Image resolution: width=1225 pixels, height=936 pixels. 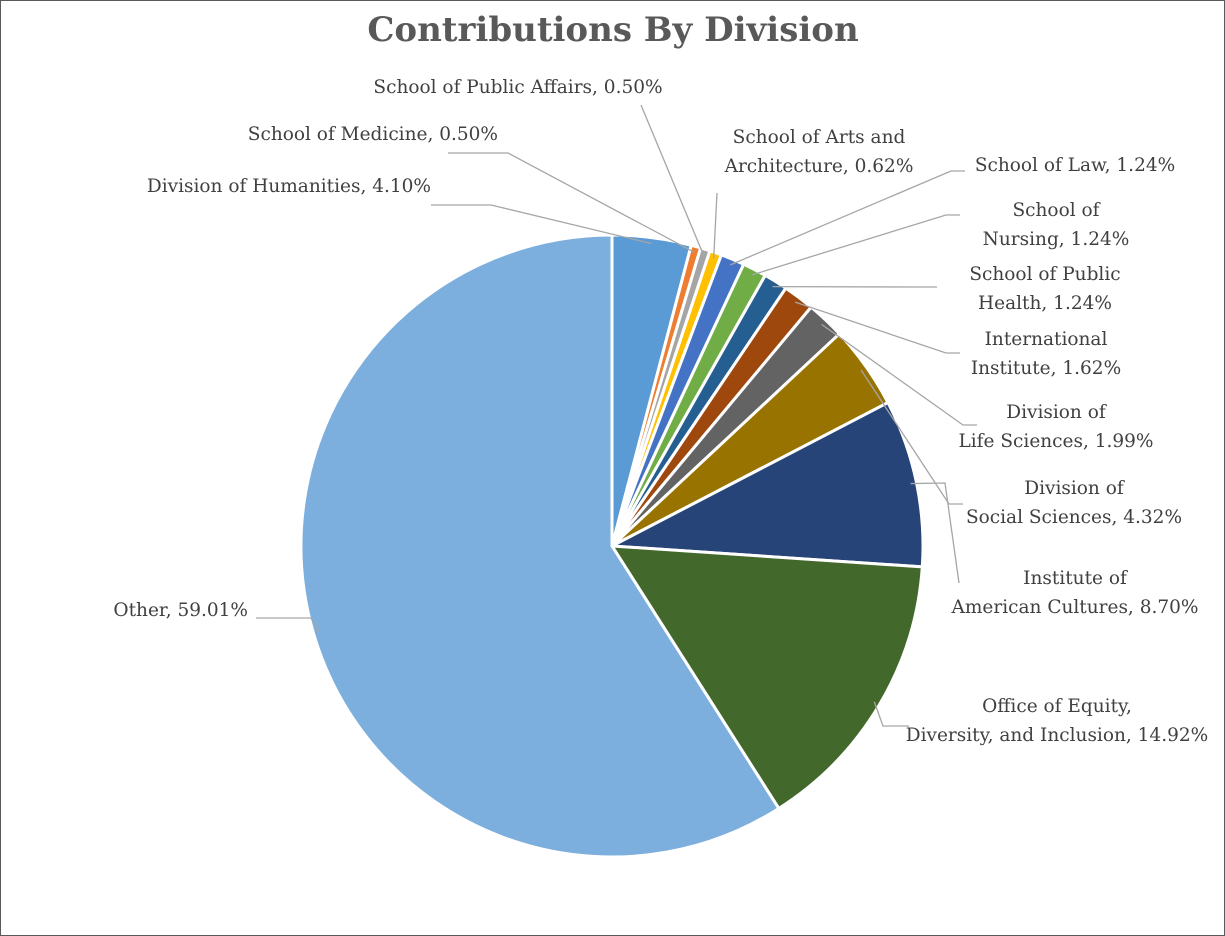 I want to click on data-label-school-of-public-health: School of Public Health, 1.24%, so click(x=1044, y=289).